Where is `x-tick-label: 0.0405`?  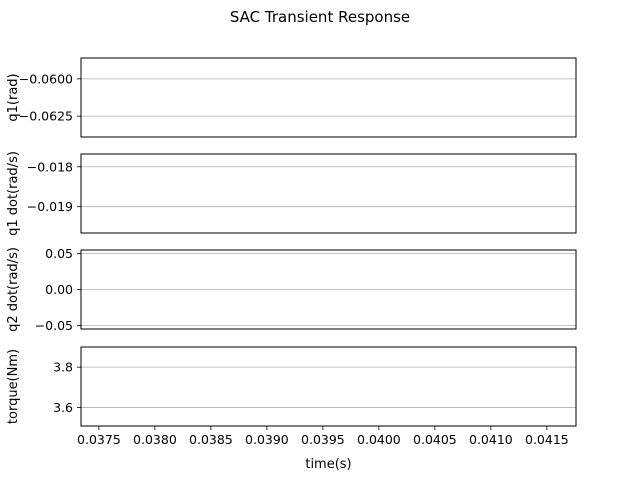
x-tick-label: 0.0405 is located at coordinates (435, 439).